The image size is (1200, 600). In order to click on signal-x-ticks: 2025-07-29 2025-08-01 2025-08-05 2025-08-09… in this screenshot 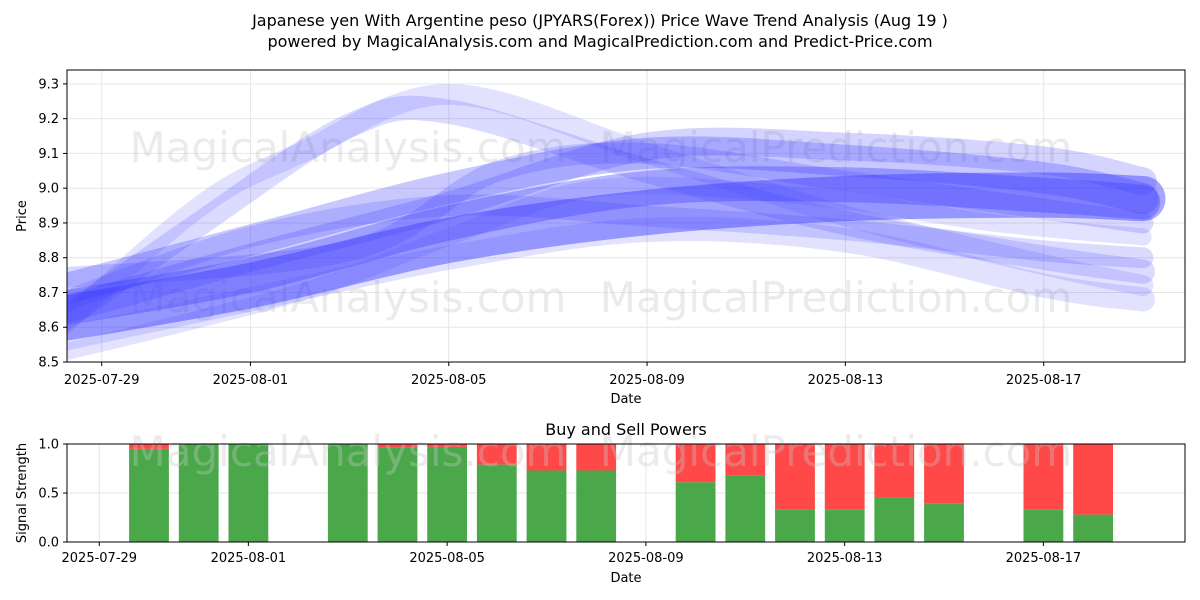, I will do `click(572, 554)`.